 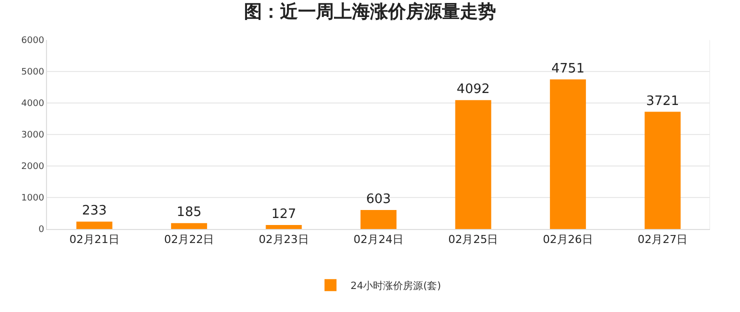 What do you see at coordinates (94, 239) in the screenshot?
I see `x-tick-label: 02月21日` at bounding box center [94, 239].